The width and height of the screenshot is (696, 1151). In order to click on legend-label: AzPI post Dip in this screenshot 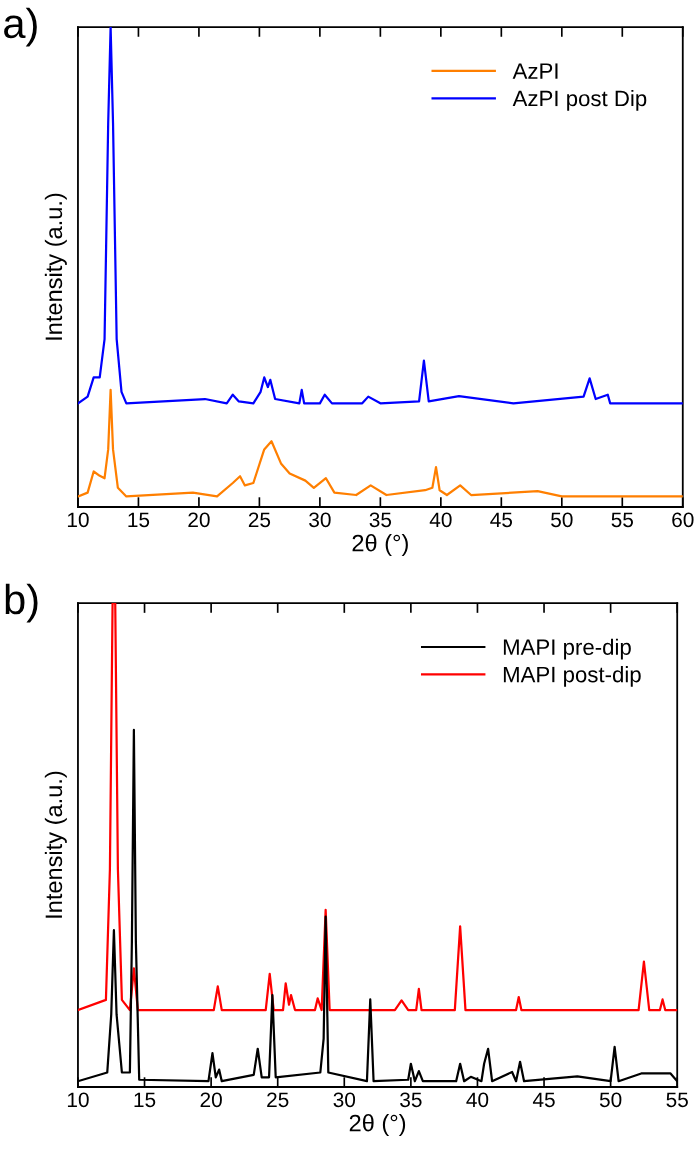, I will do `click(579, 100)`.